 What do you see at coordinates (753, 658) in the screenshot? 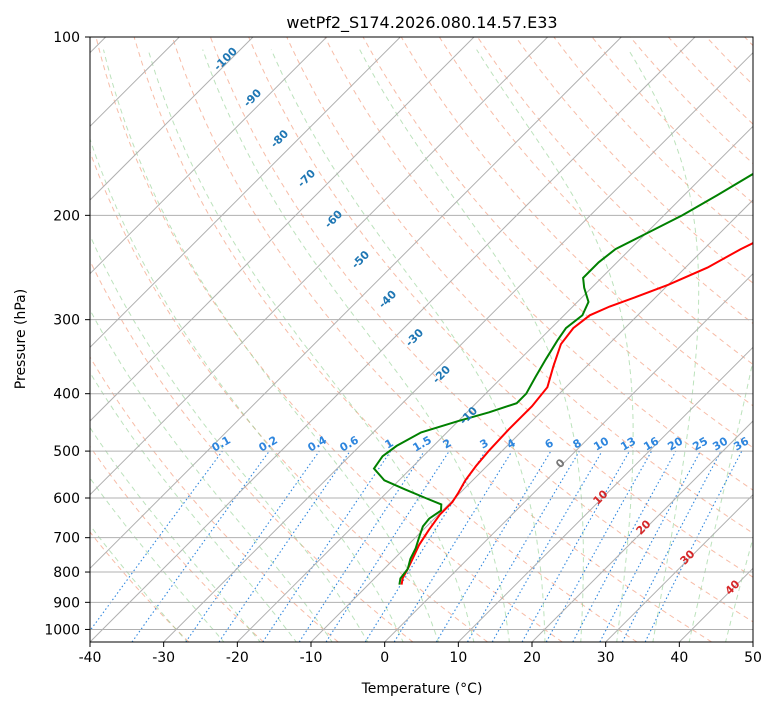
I see `x-tick-label: 50` at bounding box center [753, 658].